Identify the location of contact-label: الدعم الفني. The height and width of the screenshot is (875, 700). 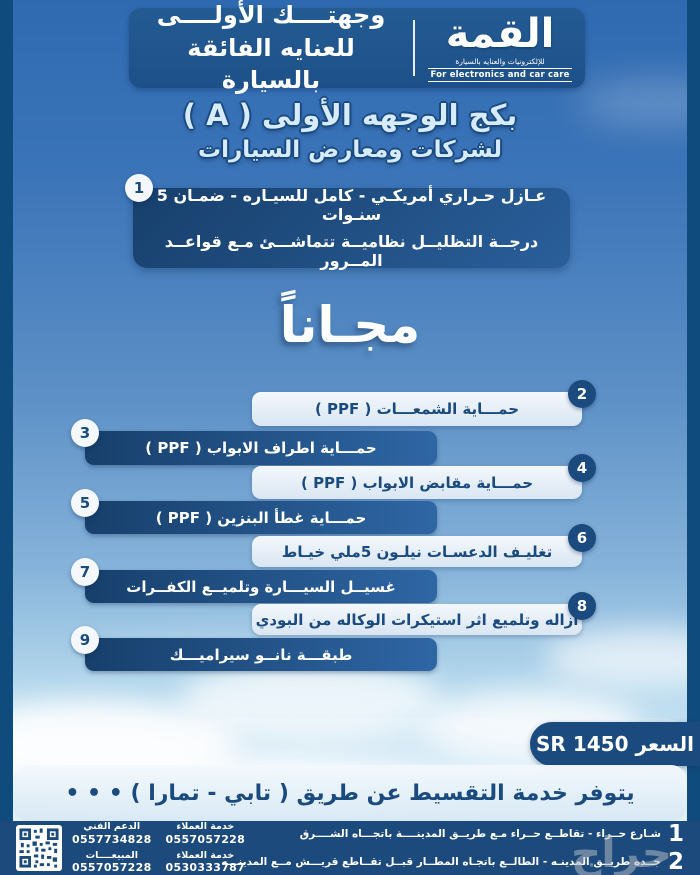
(112, 827).